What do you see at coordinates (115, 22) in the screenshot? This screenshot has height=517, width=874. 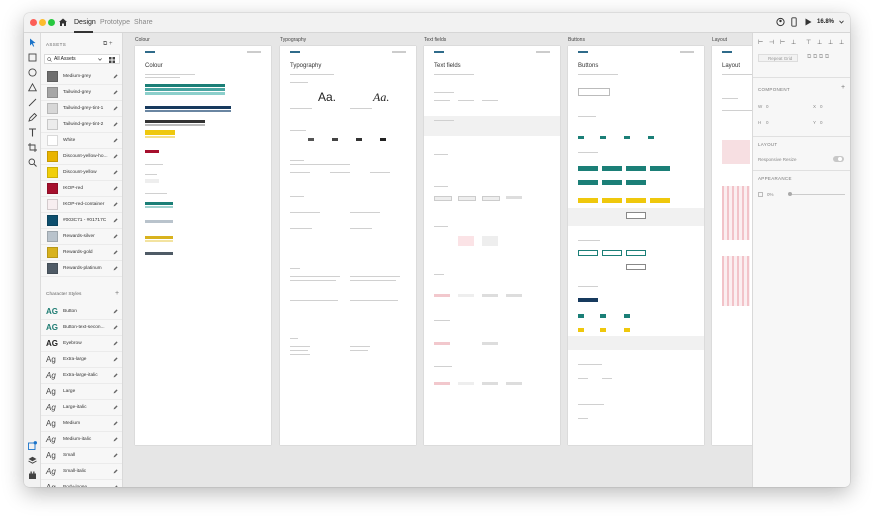 I see `tab-prototype: Prototype` at bounding box center [115, 22].